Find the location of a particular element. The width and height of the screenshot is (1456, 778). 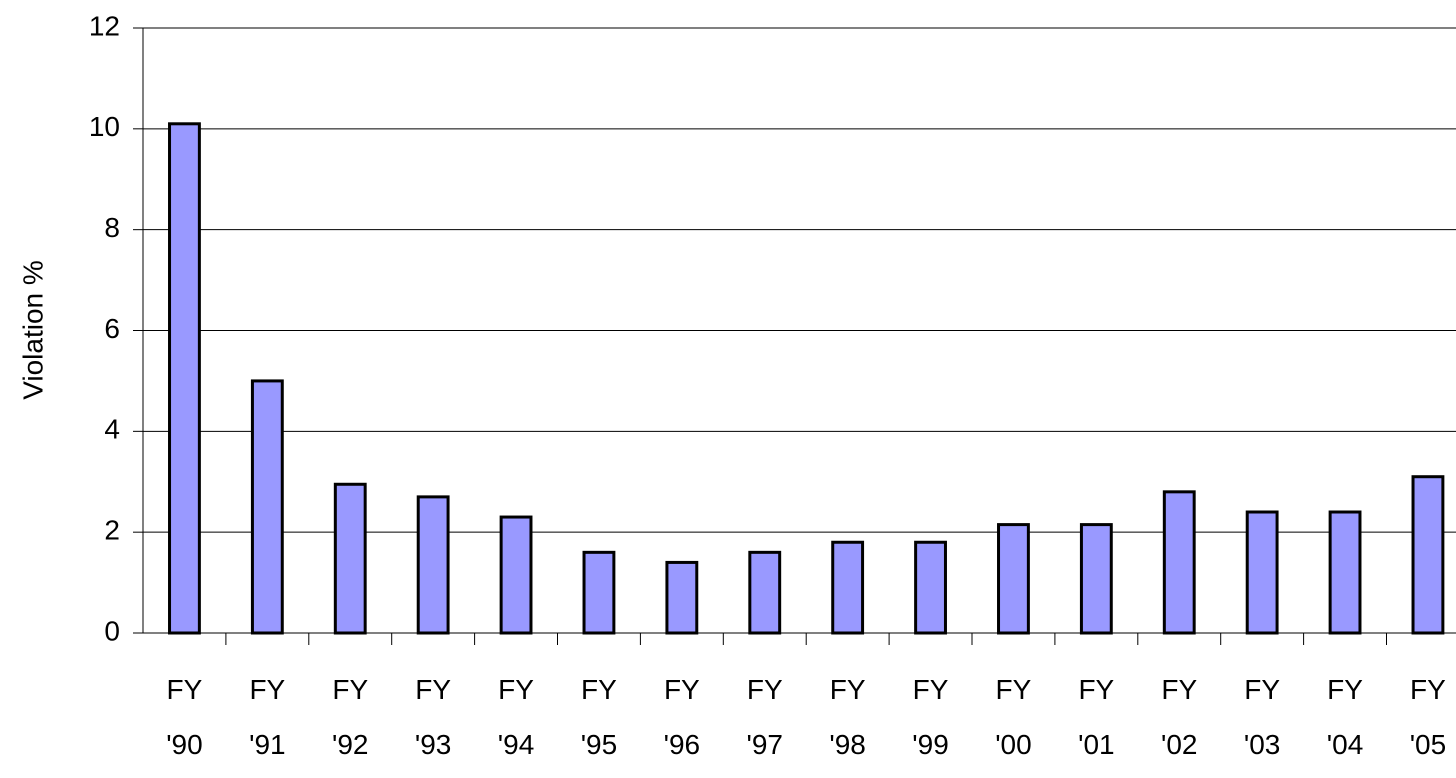

y-tick-label: 0 is located at coordinates (112, 630).